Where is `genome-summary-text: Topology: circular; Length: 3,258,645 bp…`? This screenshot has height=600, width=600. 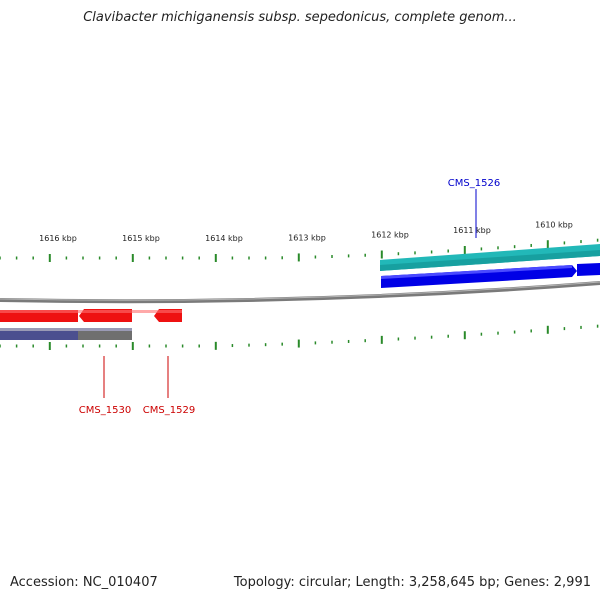
genome-summary-text: Topology: circular; Length: 3,258,645 bp… is located at coordinates (412, 582).